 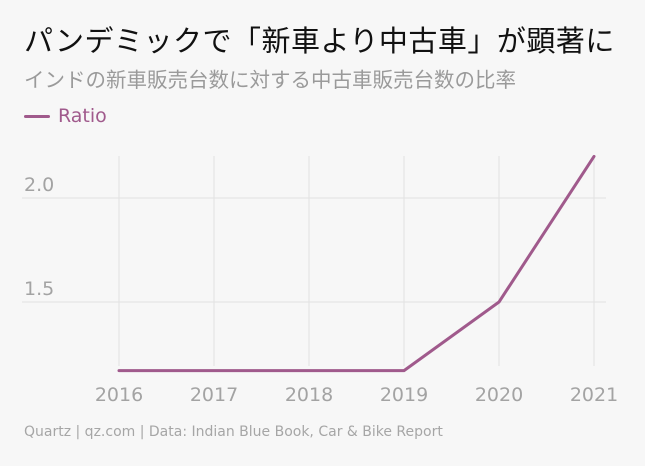 I want to click on chart-title: パンデミックで「新車より中古車」が顕著に, so click(x=319, y=41).